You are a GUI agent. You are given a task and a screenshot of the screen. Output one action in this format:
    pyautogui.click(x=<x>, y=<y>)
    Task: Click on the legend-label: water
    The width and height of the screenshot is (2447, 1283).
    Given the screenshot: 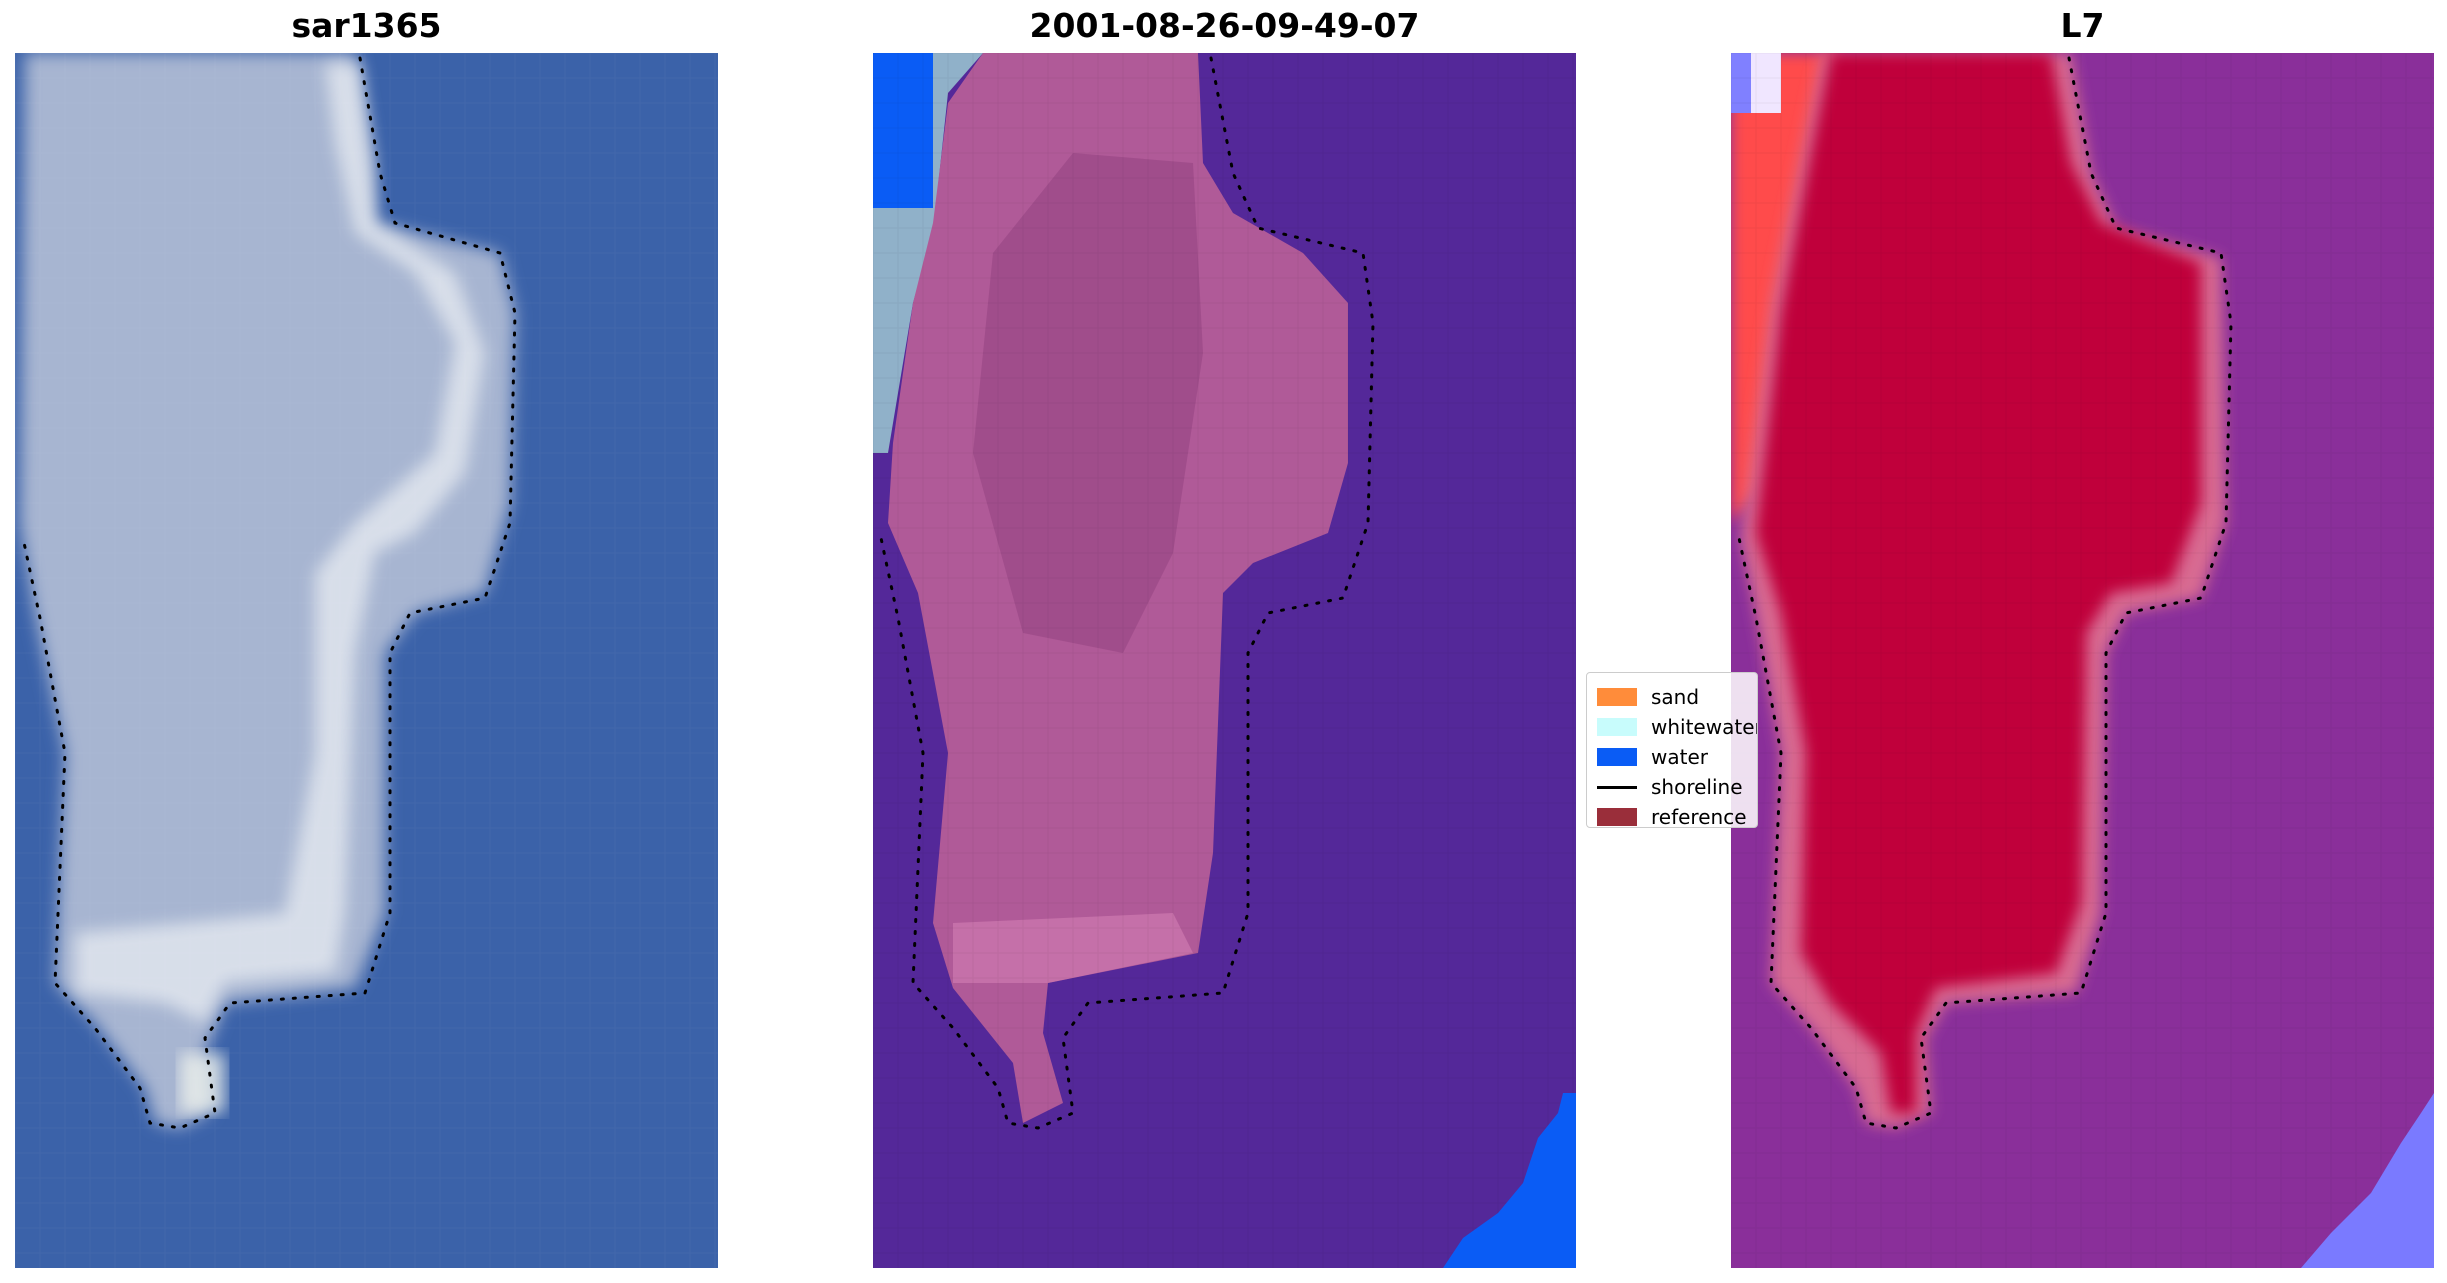 What is the action you would take?
    pyautogui.click(x=1679, y=757)
    